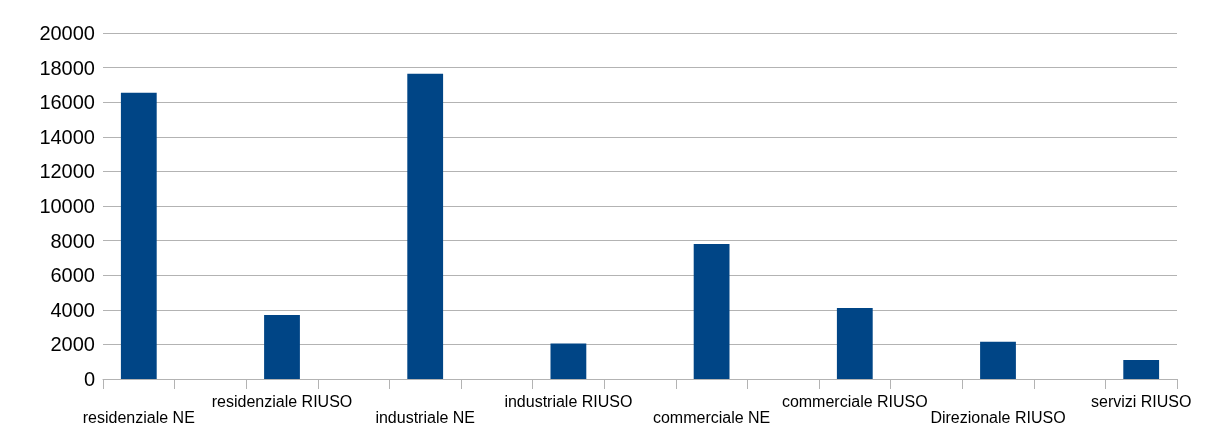 This screenshot has width=1213, height=448. What do you see at coordinates (89, 379) in the screenshot?
I see `y-tick-label: 0` at bounding box center [89, 379].